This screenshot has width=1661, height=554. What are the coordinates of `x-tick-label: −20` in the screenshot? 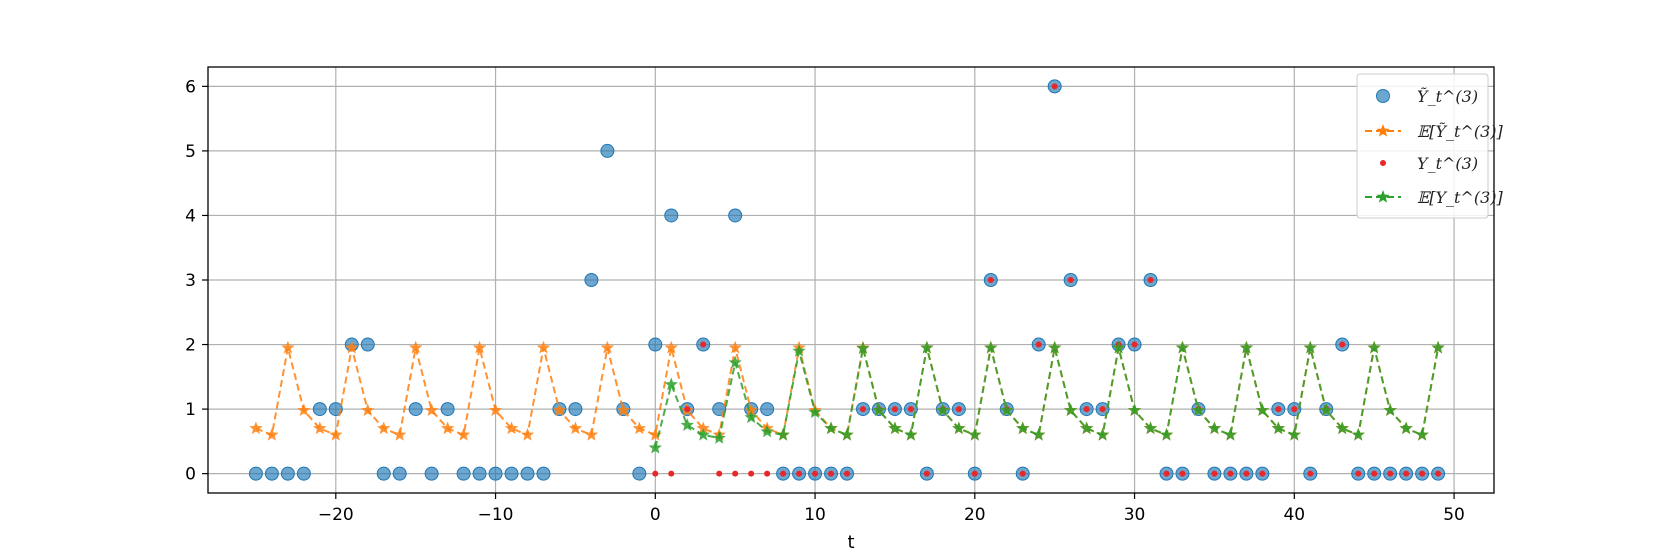 It's located at (336, 515).